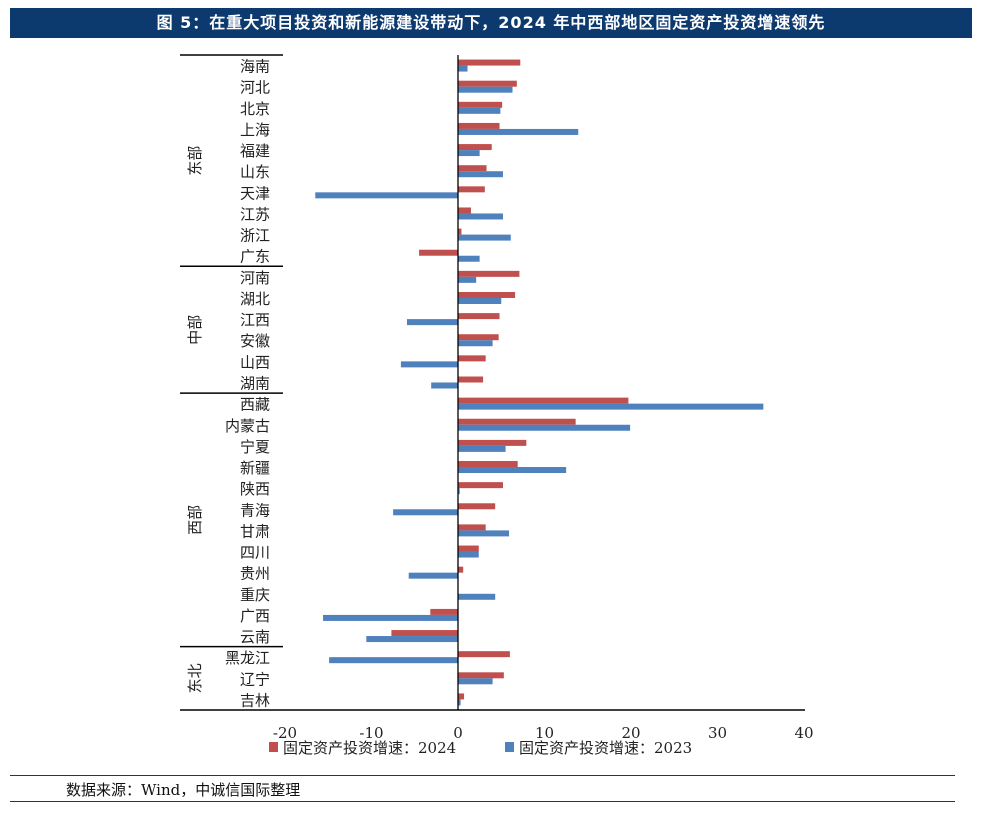  Describe the element at coordinates (484, 654) in the screenshot. I see `bar-2024-黑龙江` at that location.